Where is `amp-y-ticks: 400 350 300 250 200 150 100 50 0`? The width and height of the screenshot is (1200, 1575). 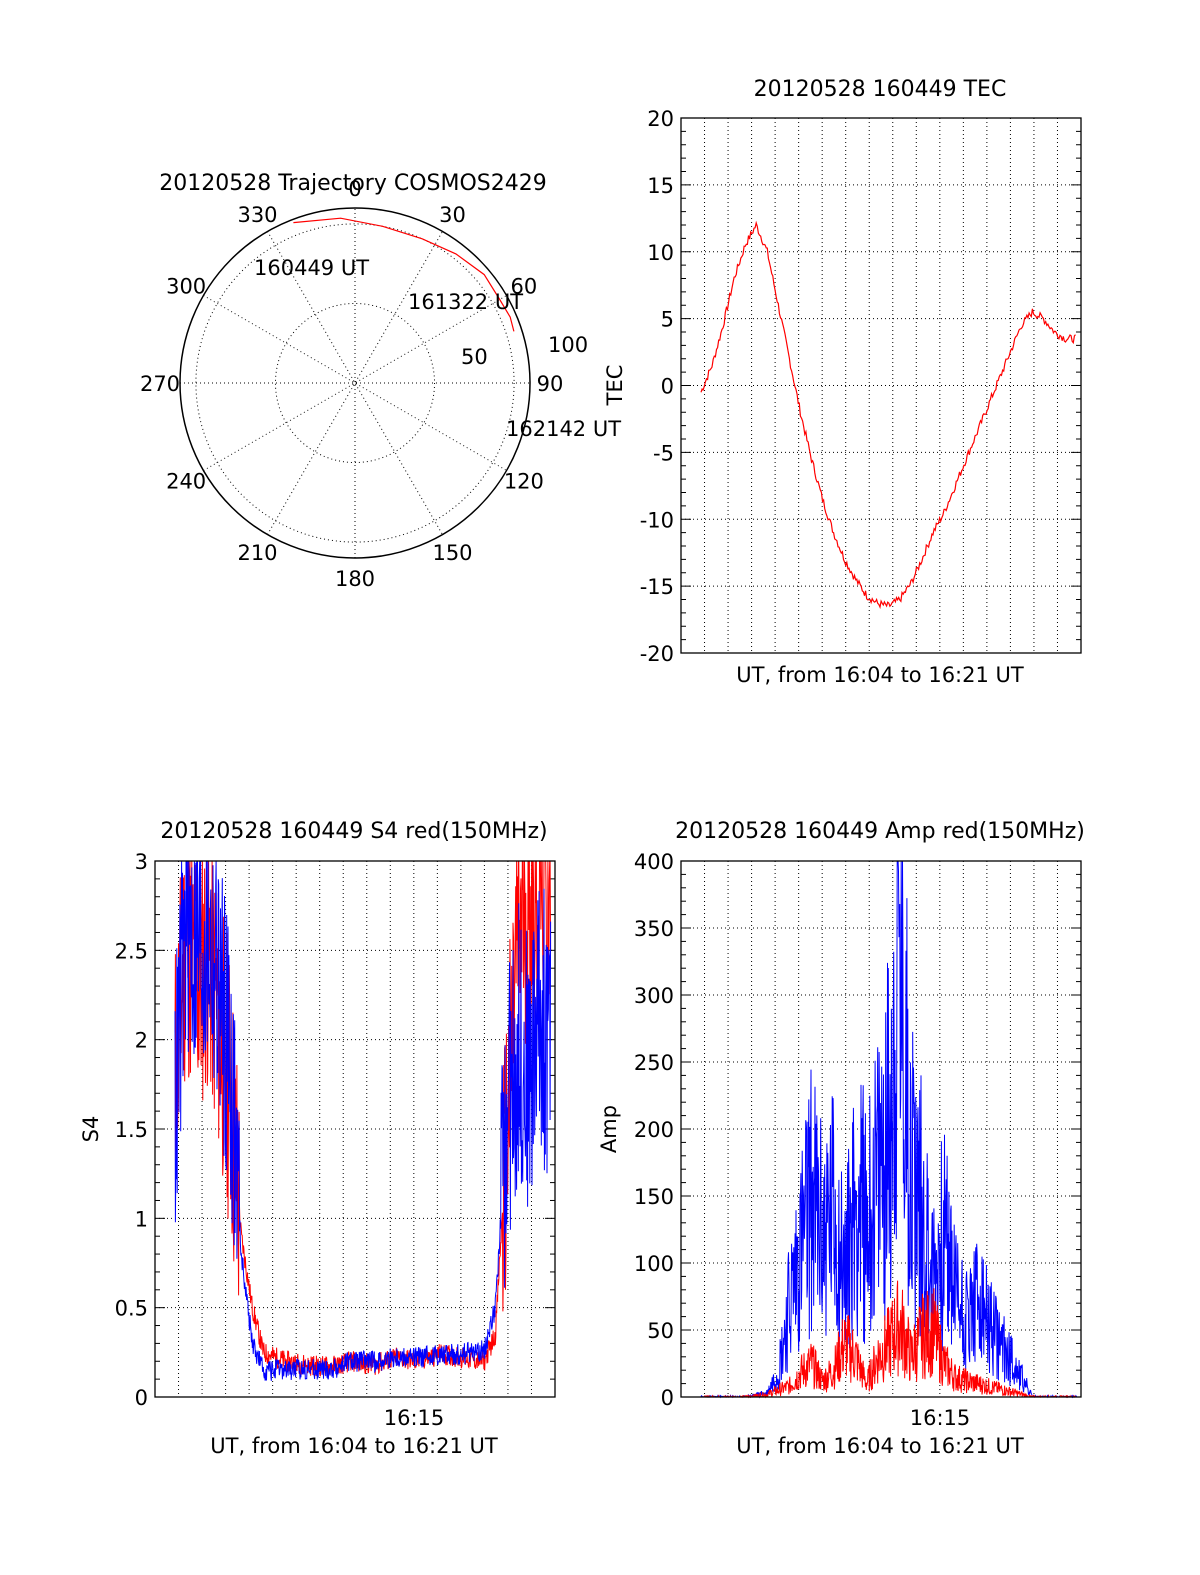
amp-y-ticks: 400 350 300 250 200 150 100 50 0 is located at coordinates (654, 1130).